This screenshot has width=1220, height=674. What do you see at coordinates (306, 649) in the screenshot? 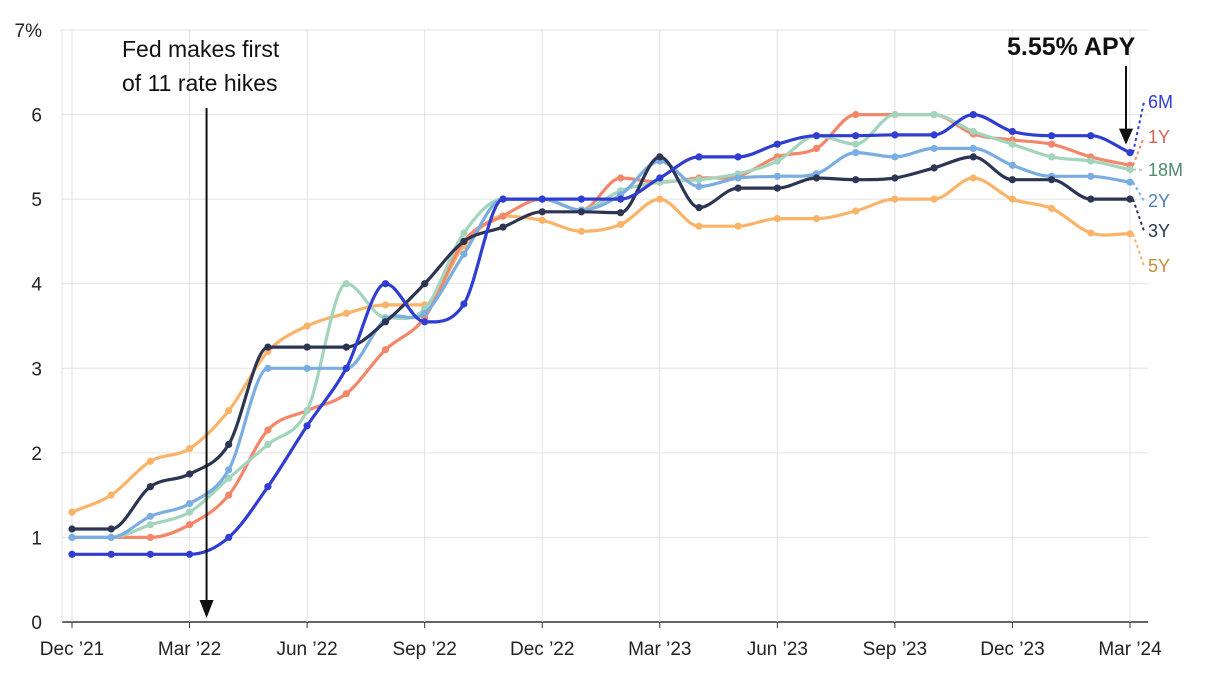
I see `x-tick-label: Jun ’22` at bounding box center [306, 649].